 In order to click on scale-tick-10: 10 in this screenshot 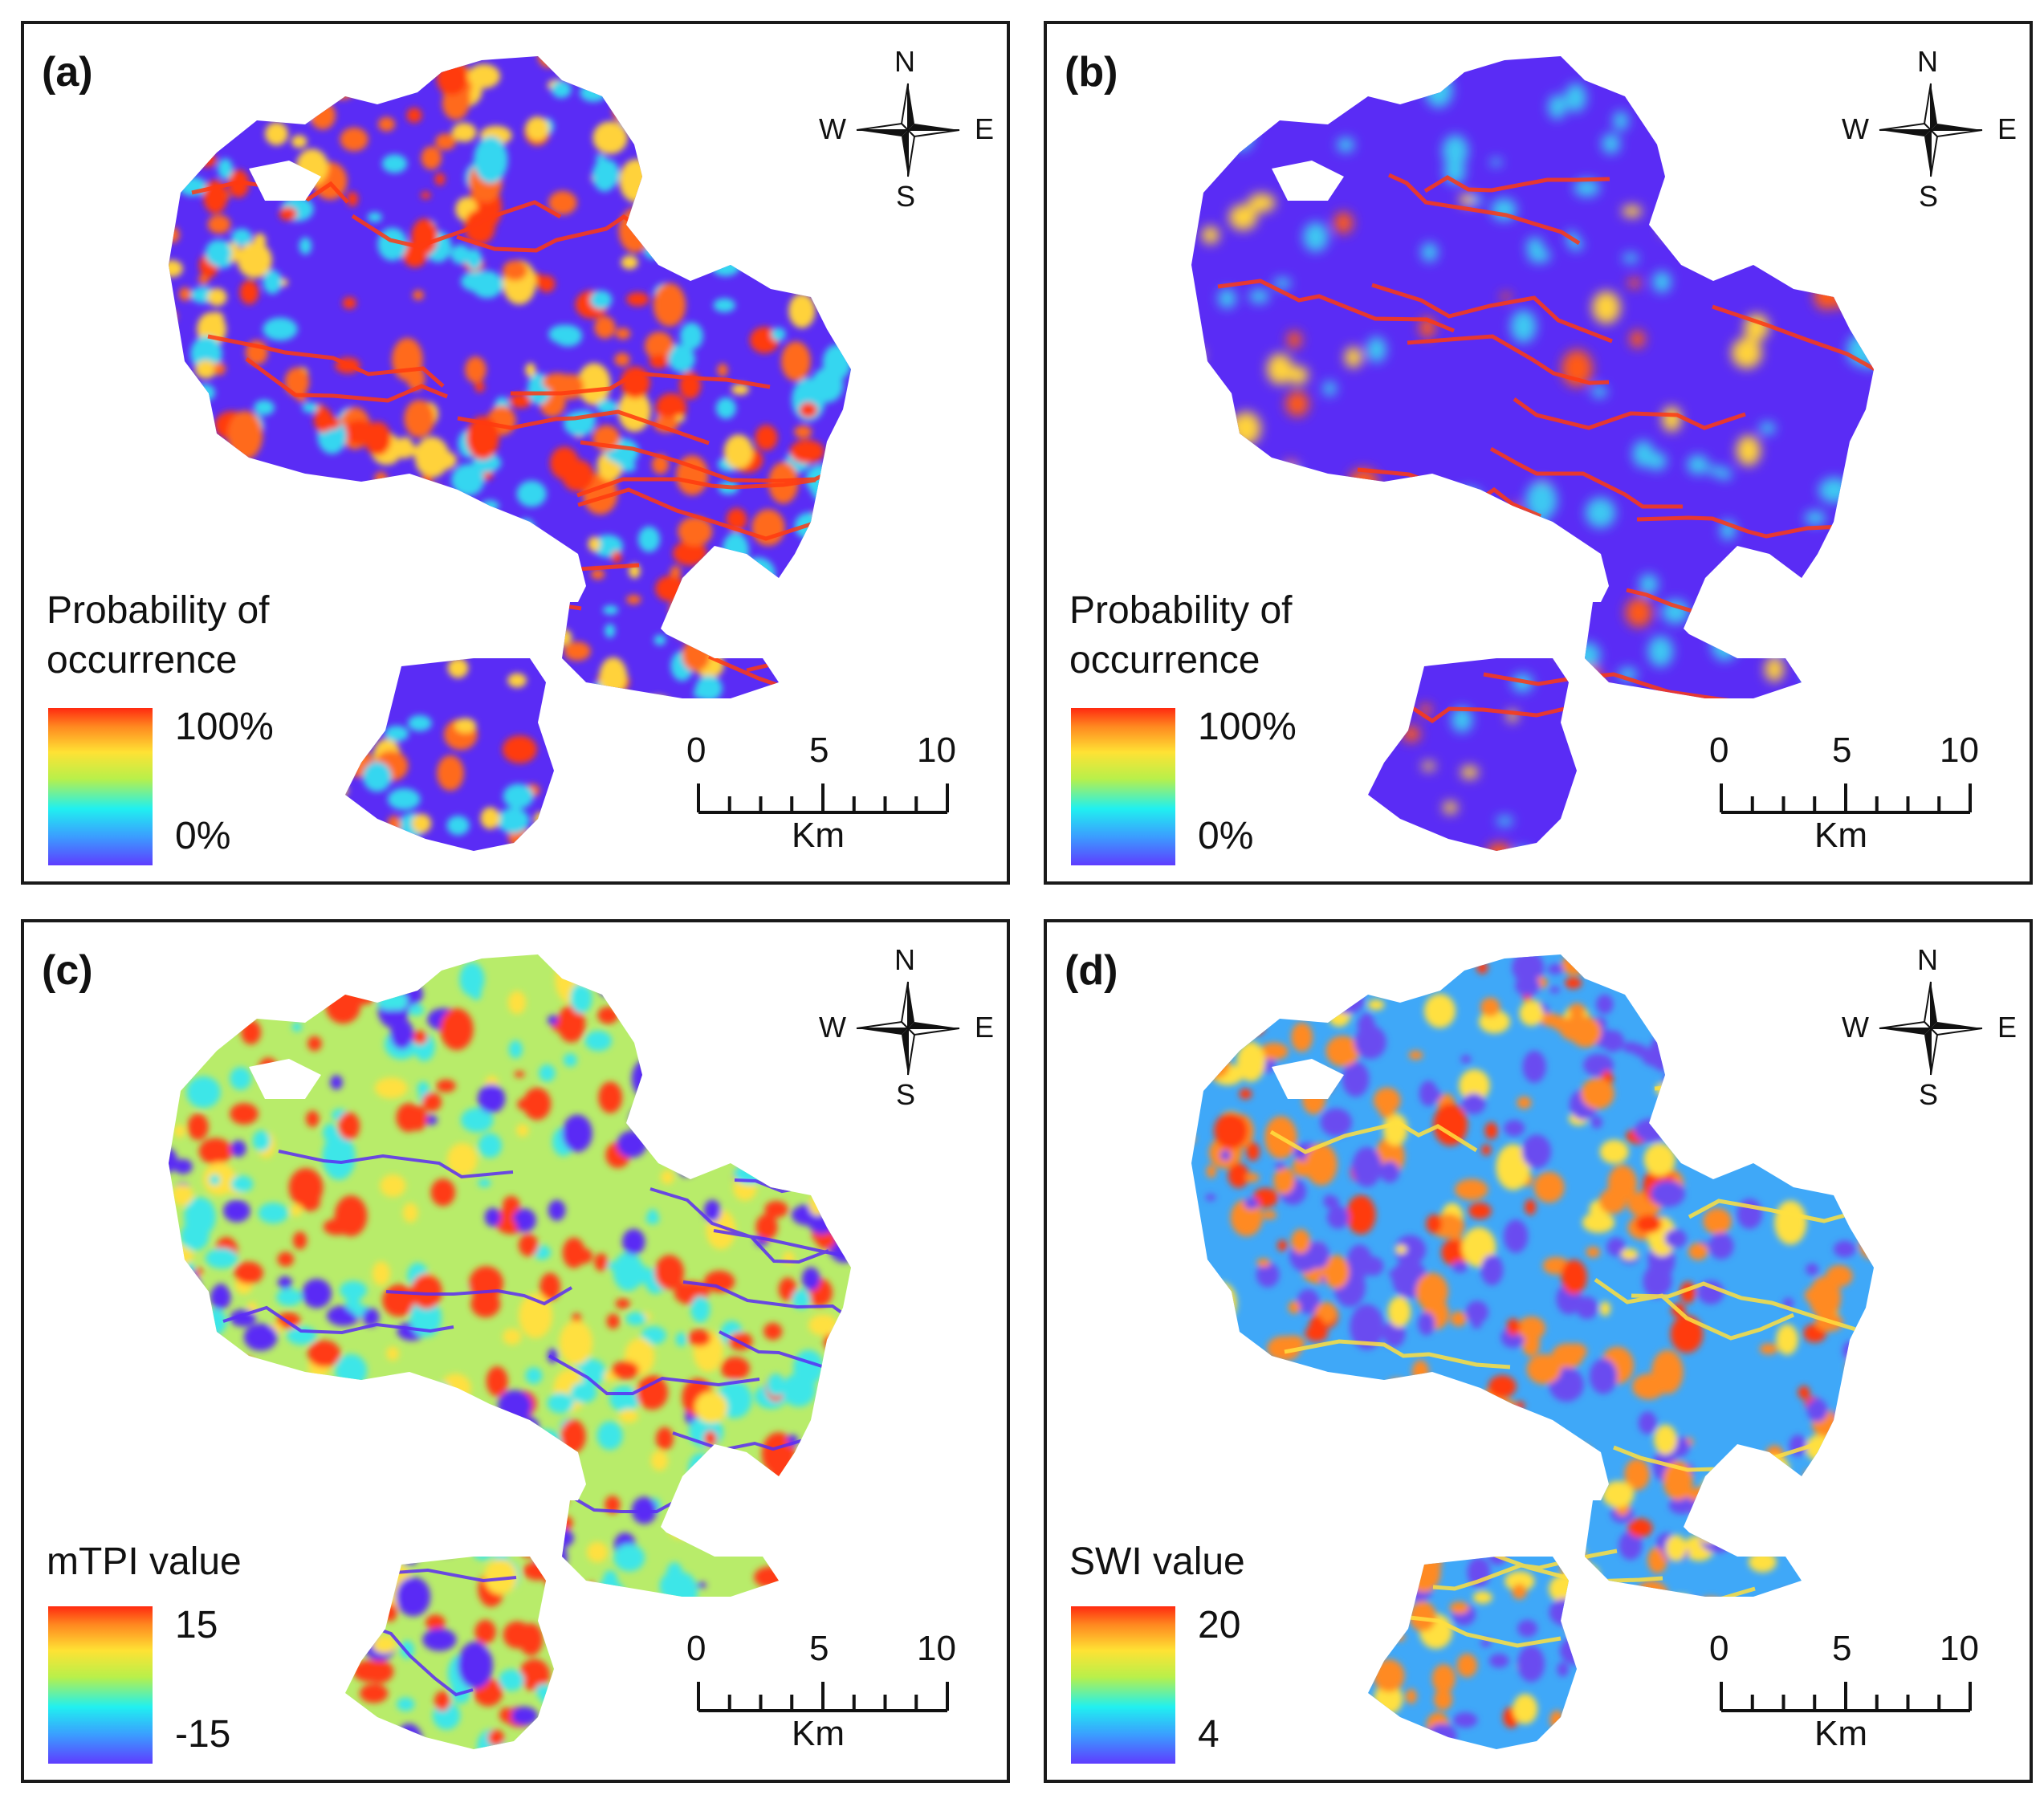, I will do `click(936, 1648)`.